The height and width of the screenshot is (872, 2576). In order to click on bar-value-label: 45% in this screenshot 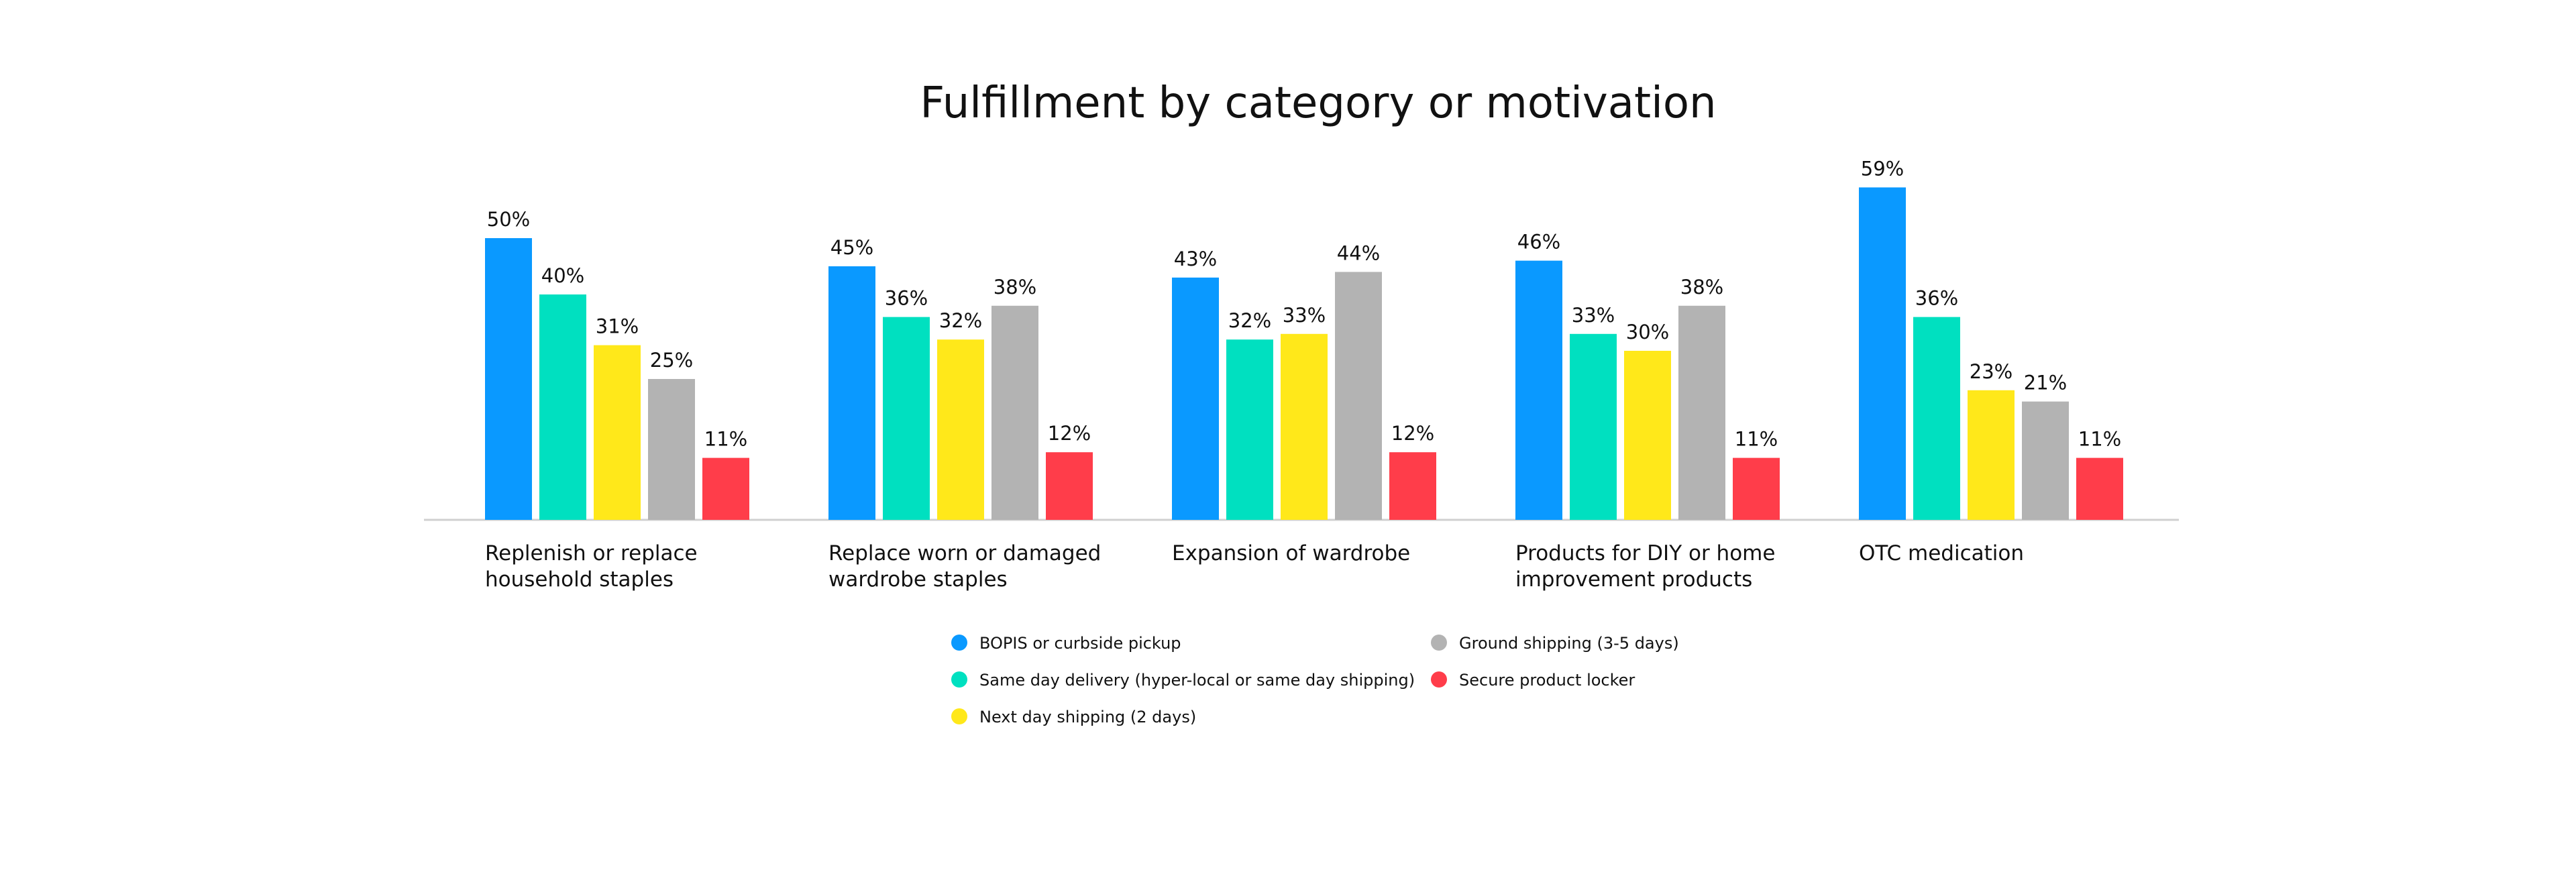, I will do `click(851, 248)`.